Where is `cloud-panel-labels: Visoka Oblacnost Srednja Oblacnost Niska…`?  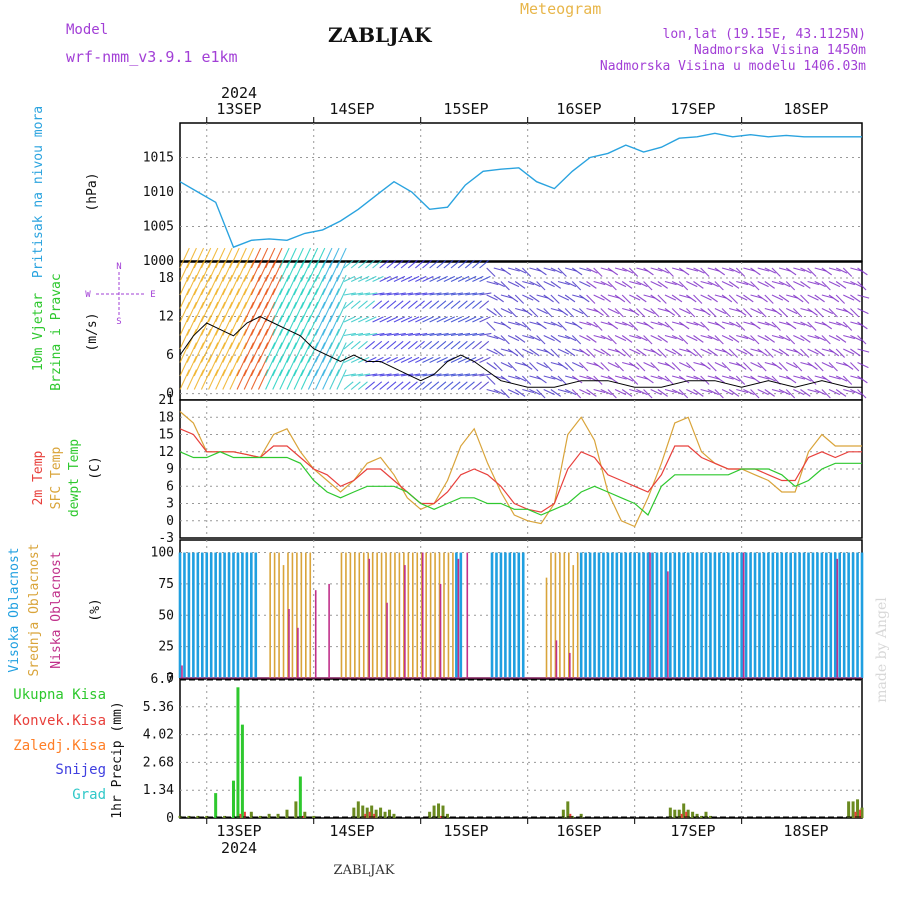 cloud-panel-labels: Visoka Oblacnost Srednja Oblacnost Niska… is located at coordinates (55, 609).